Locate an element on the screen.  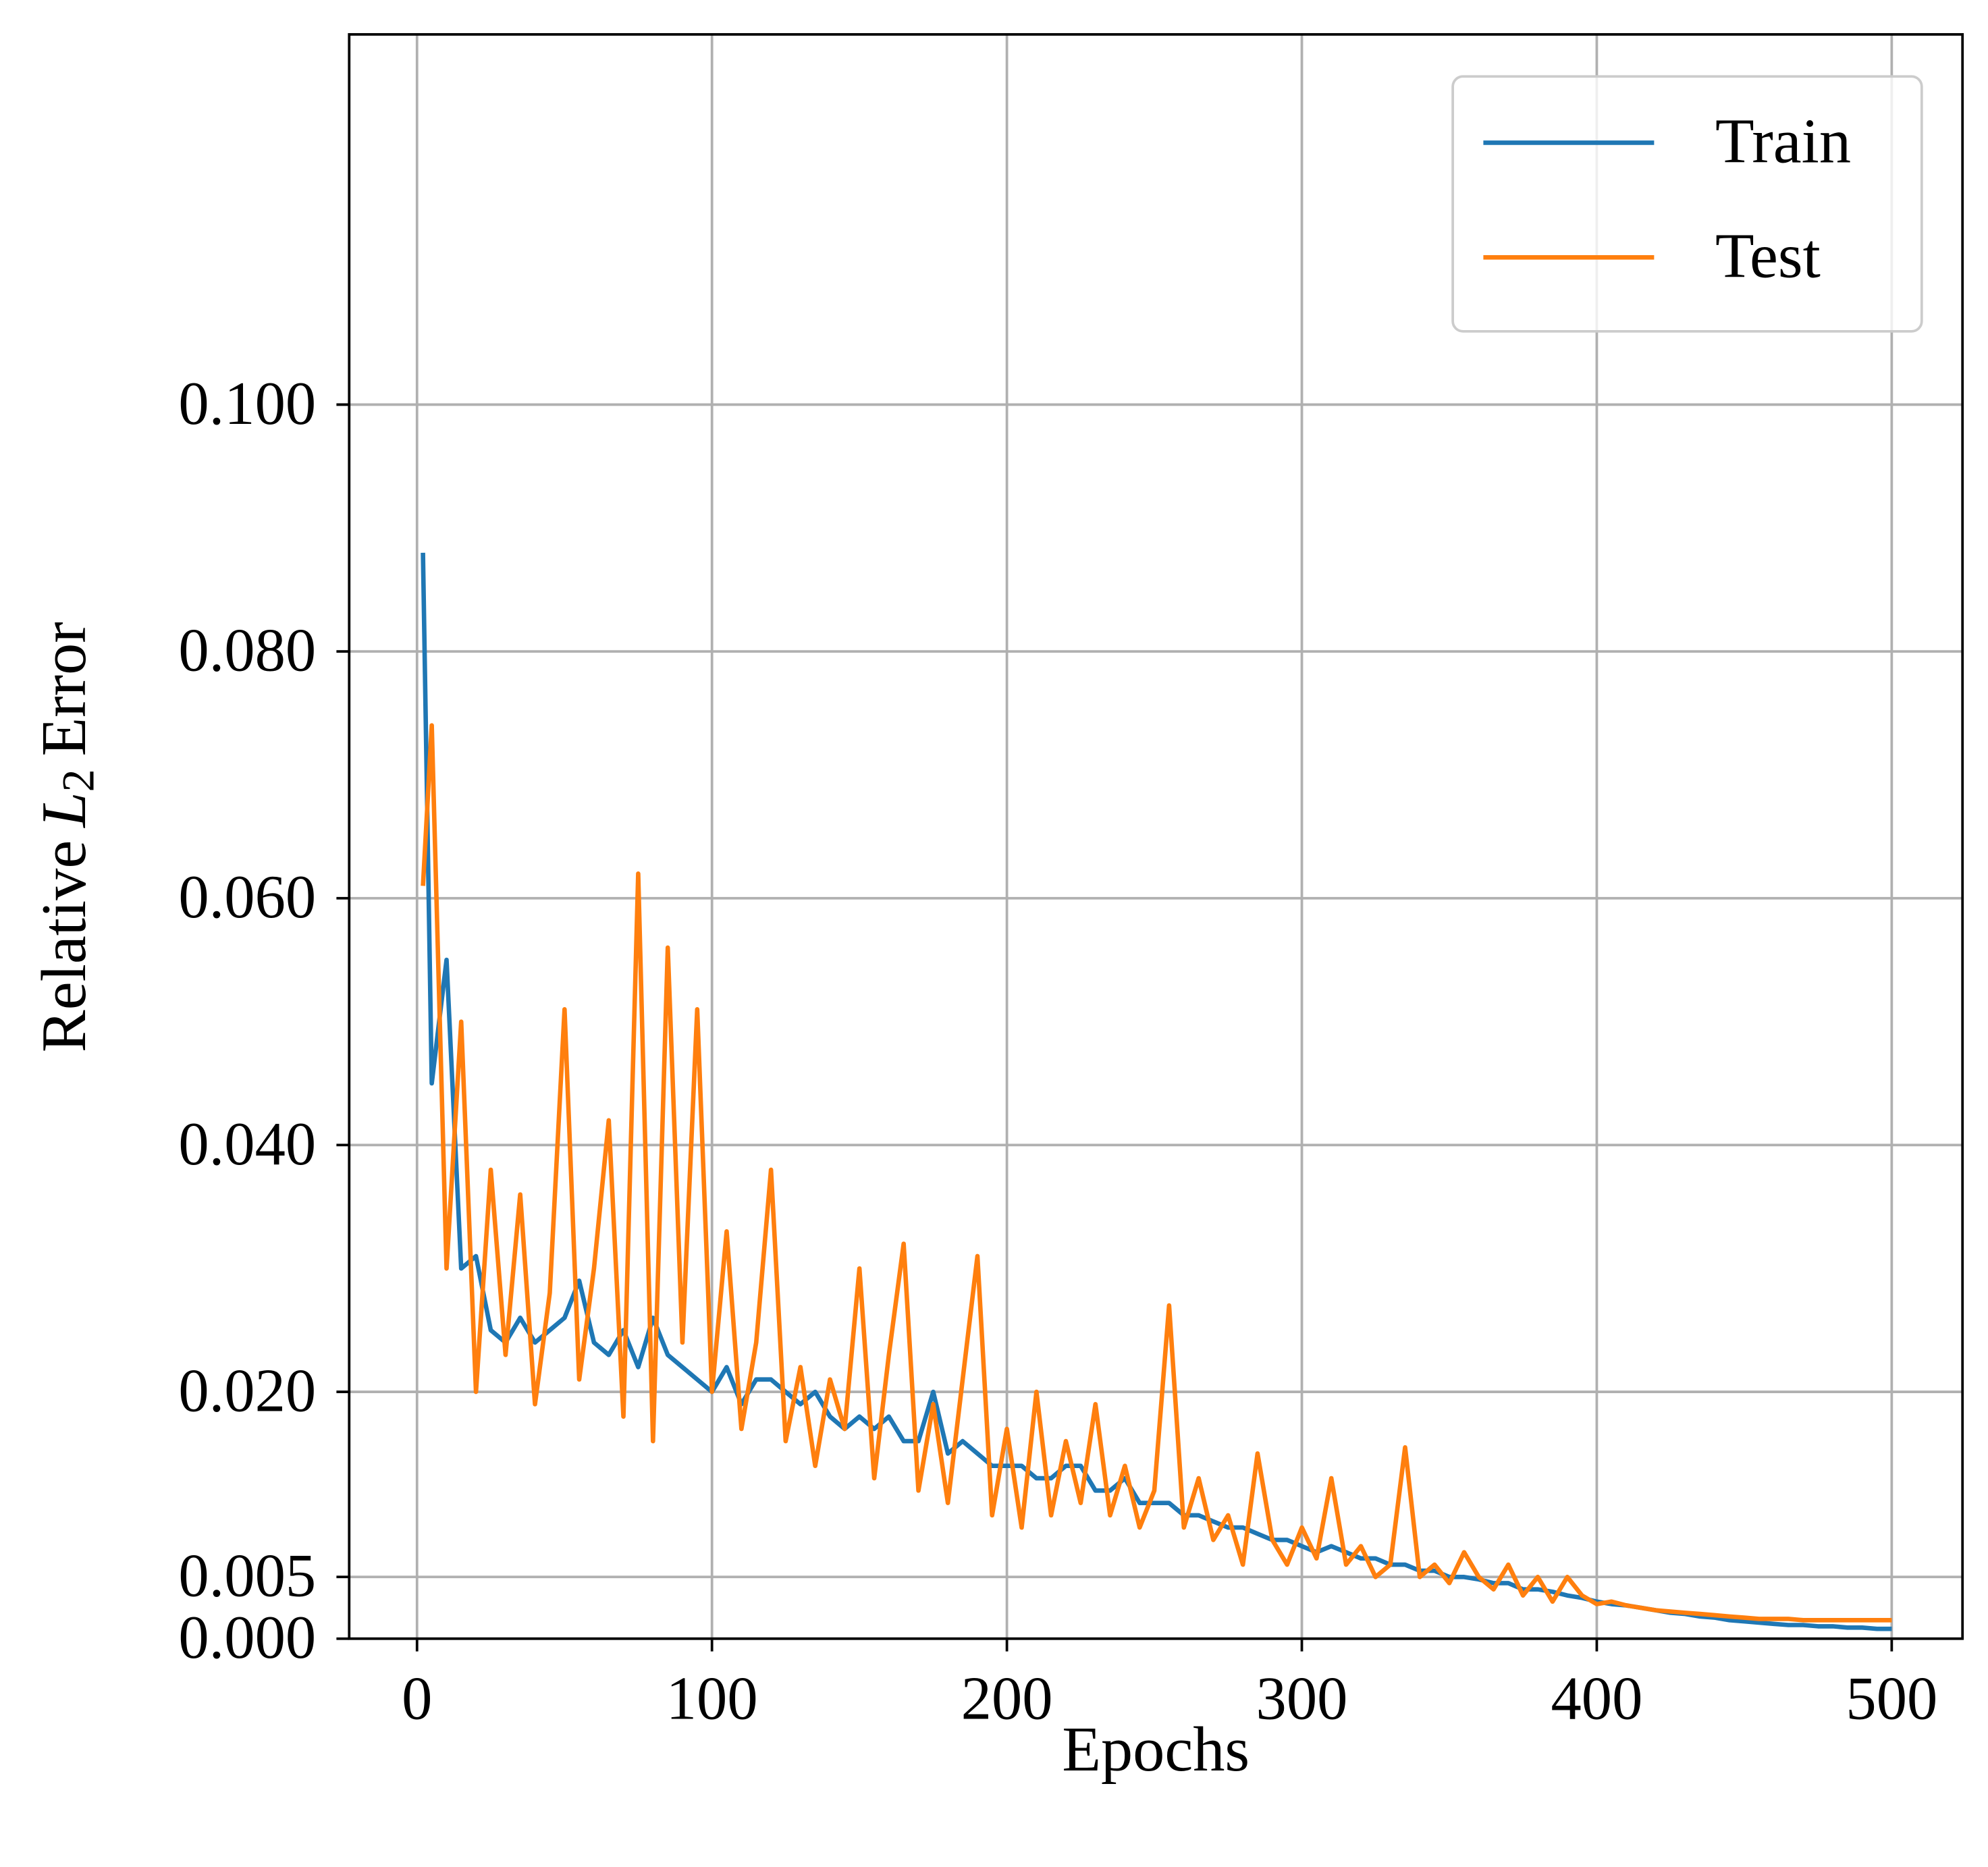
y-tick-label: 0.000 is located at coordinates (247, 1637).